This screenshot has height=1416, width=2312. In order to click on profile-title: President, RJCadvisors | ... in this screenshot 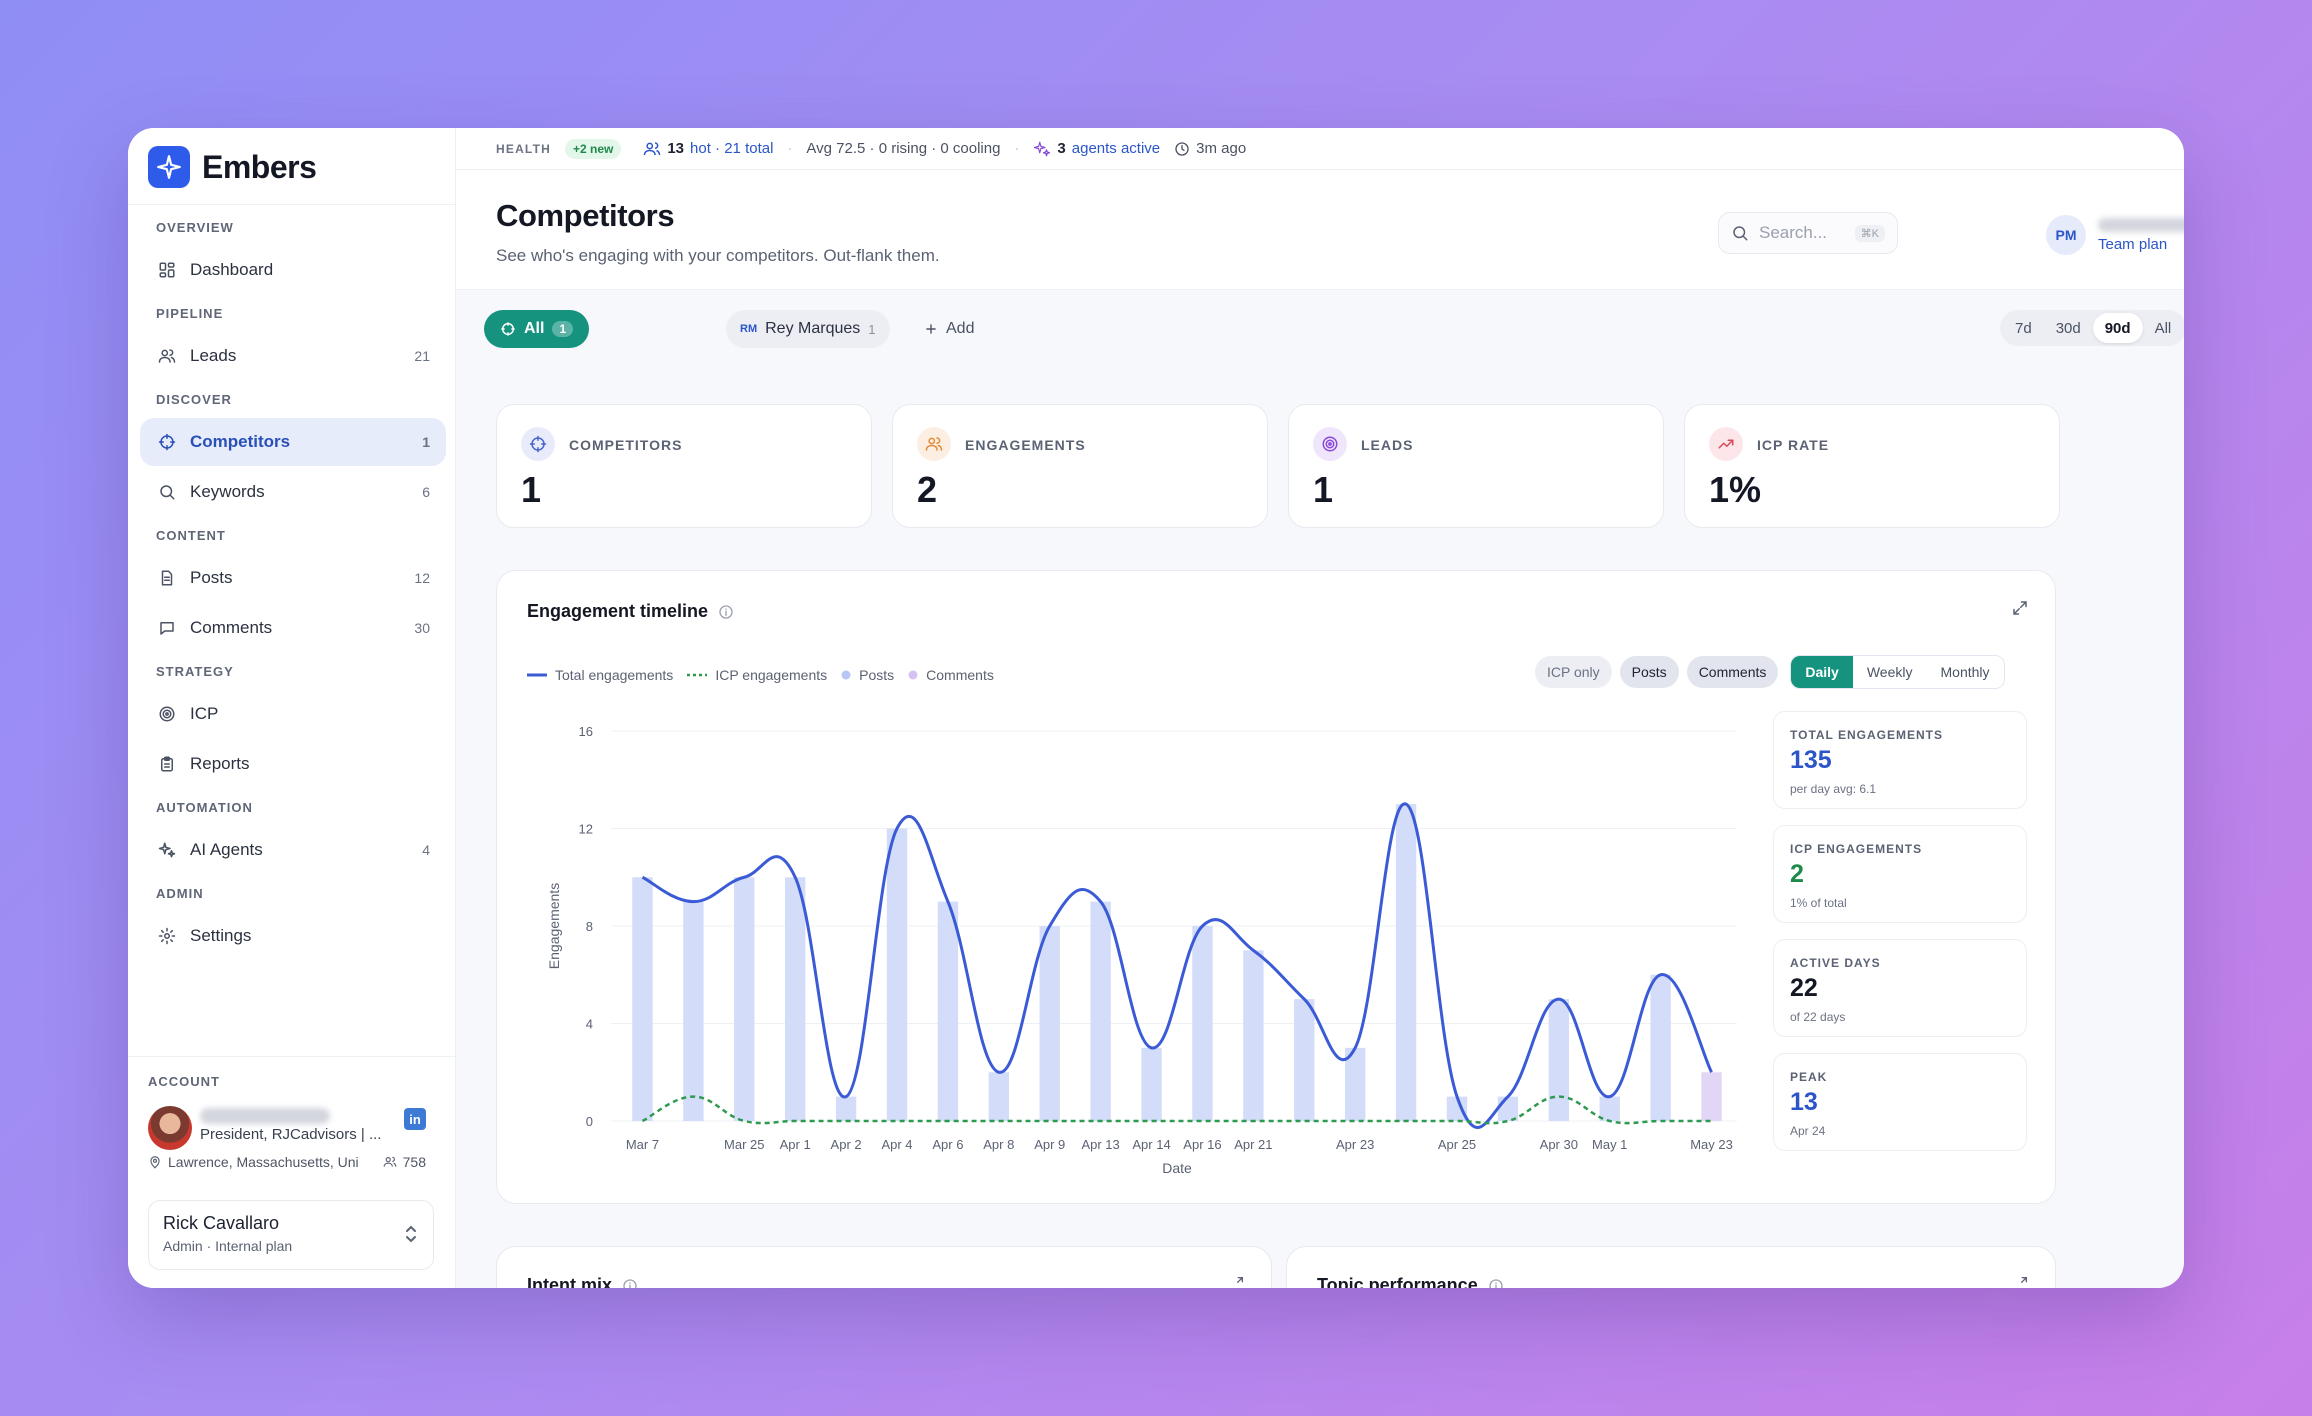, I will do `click(291, 1134)`.